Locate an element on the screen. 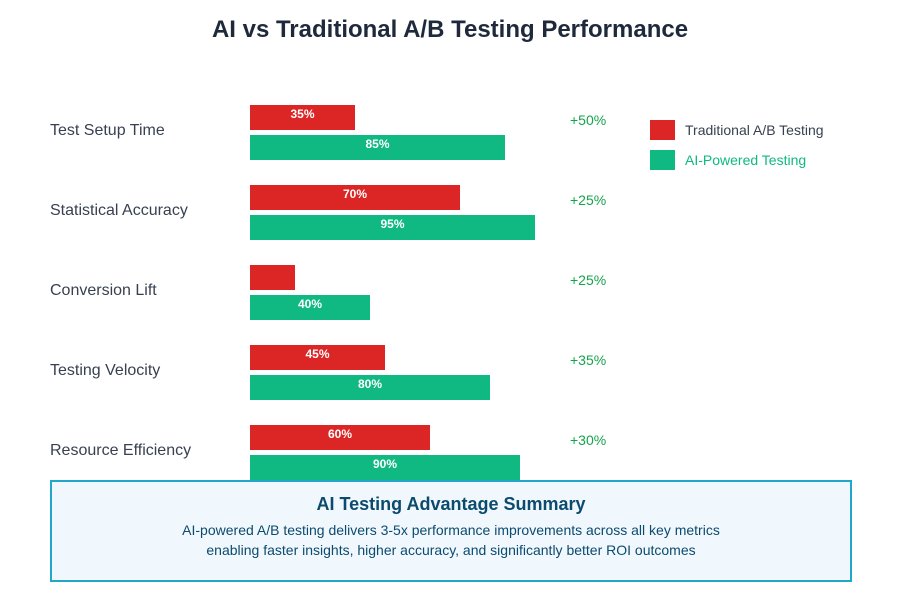 The width and height of the screenshot is (900, 600). ai-bar-label-test-setup-time: 85% is located at coordinates (377, 144).